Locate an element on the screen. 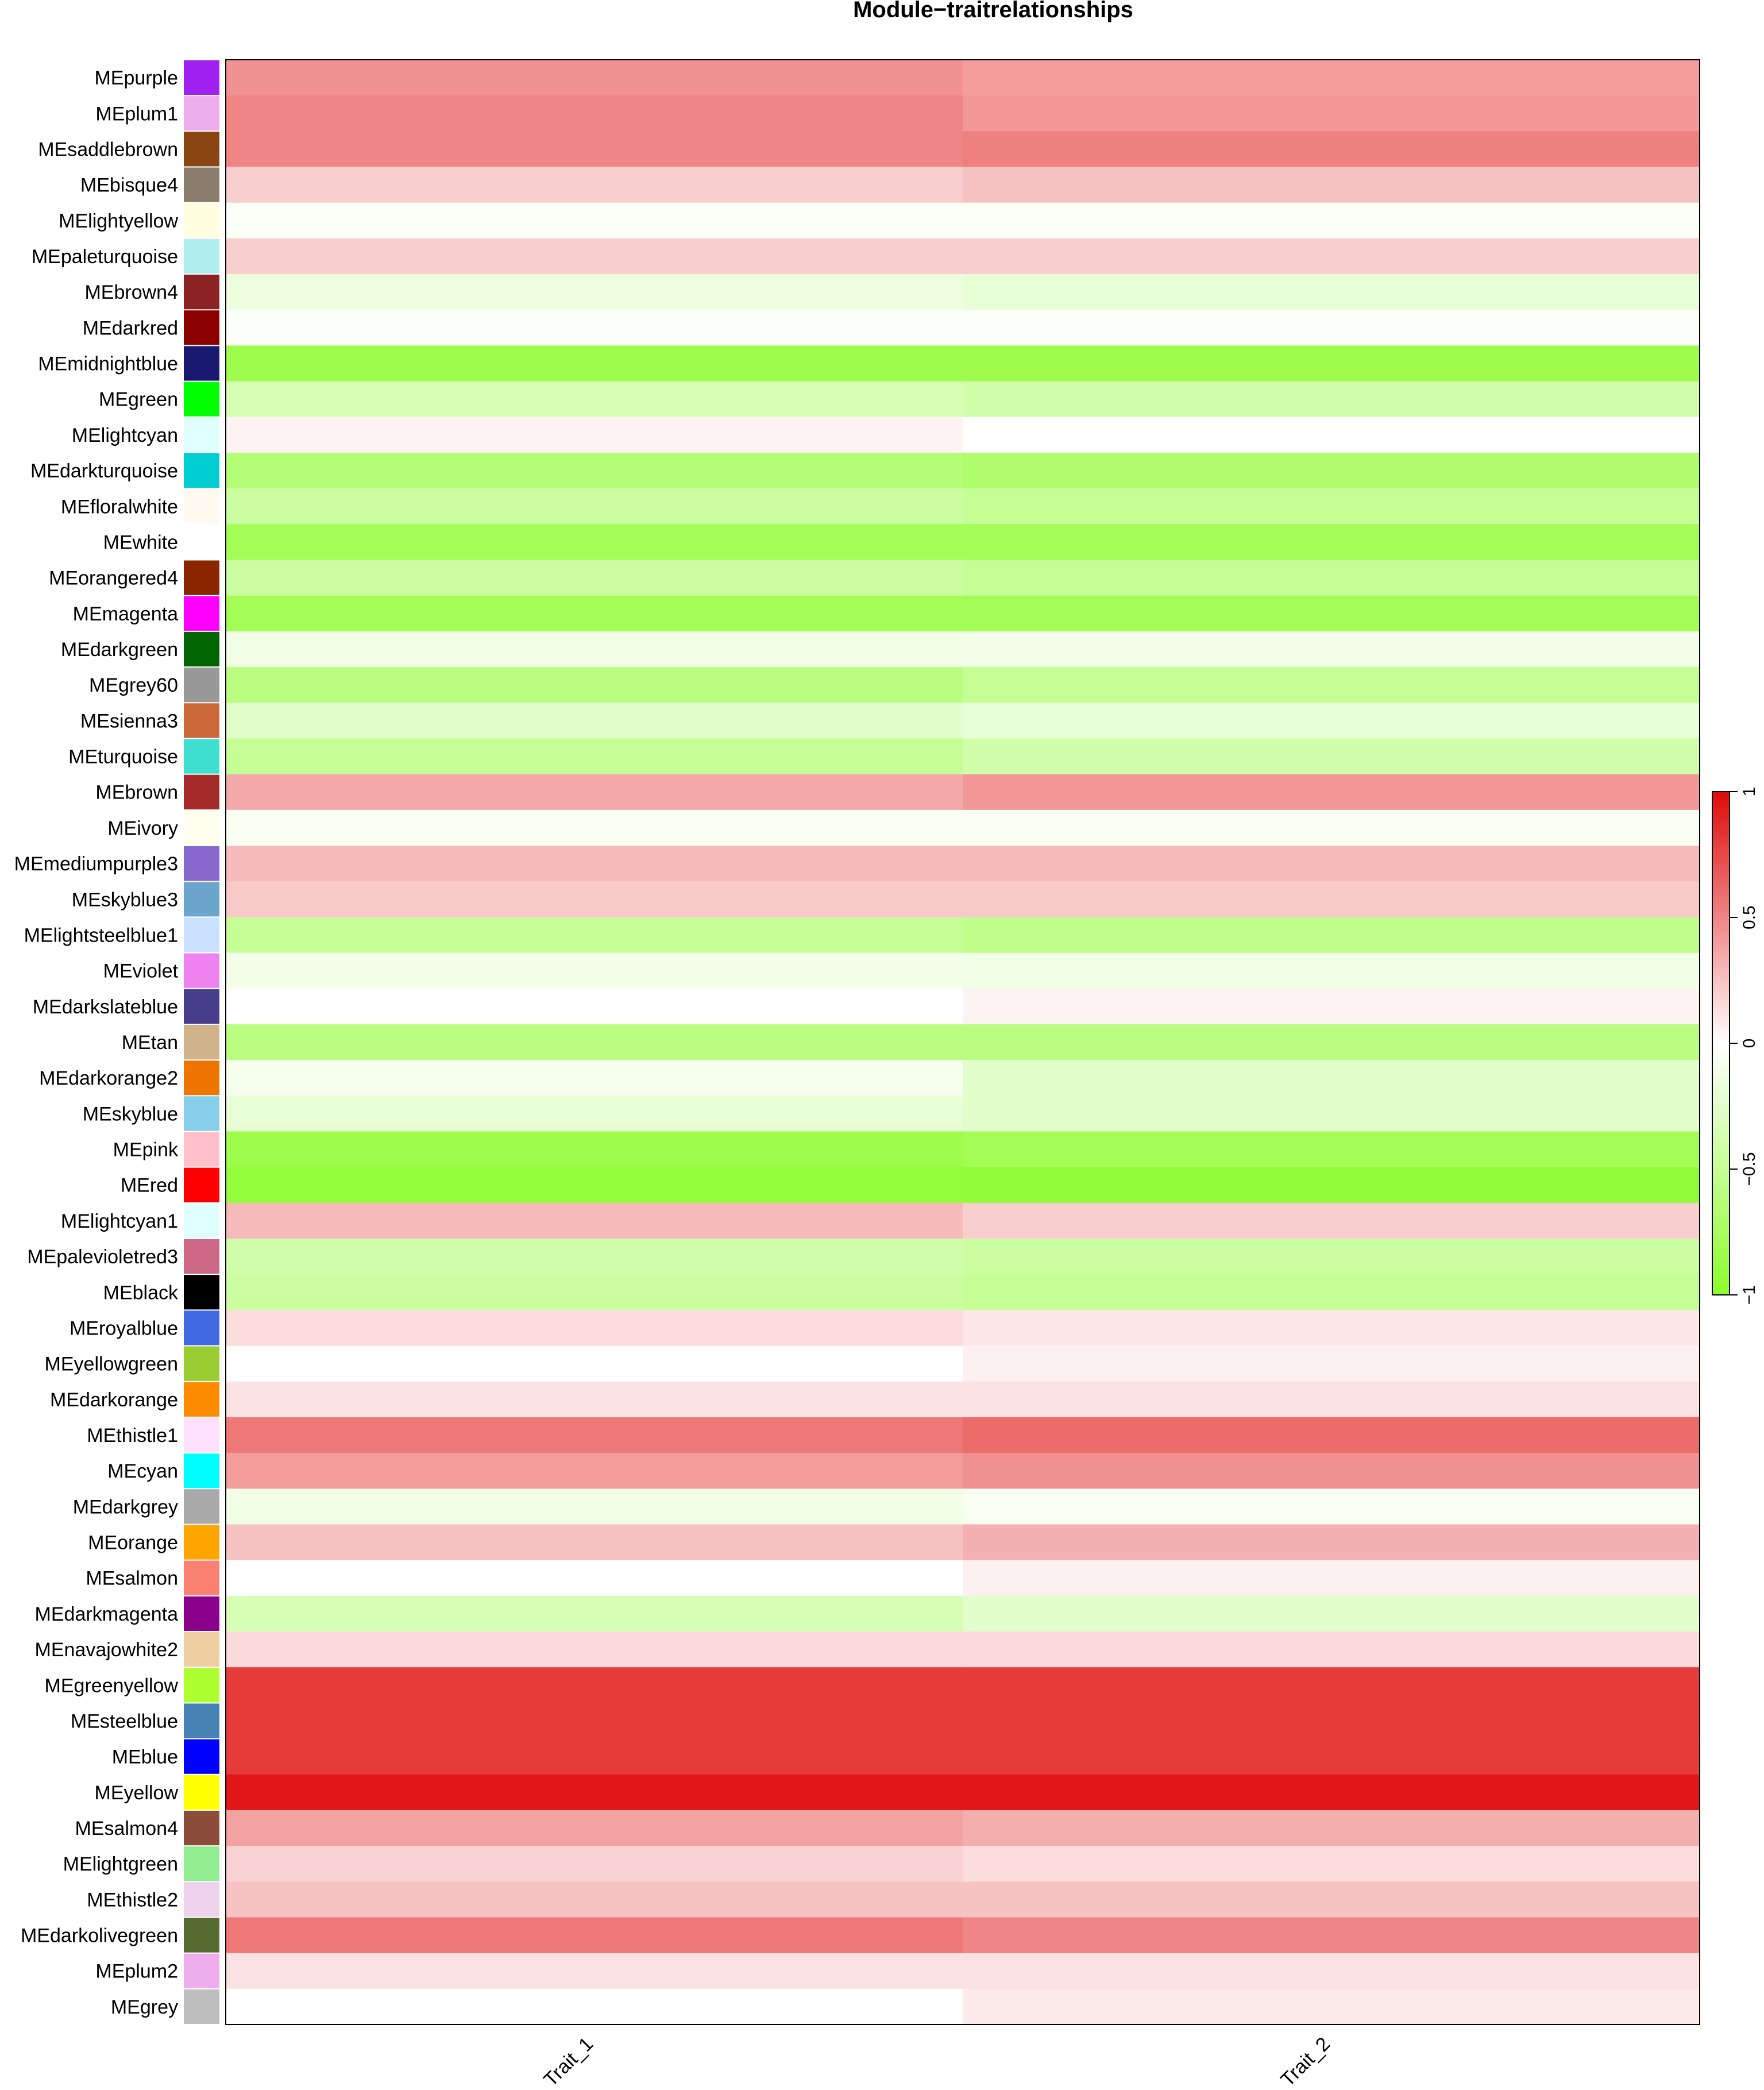 The height and width of the screenshot is (2090, 1764). row-label: MEdarkturquoise is located at coordinates (104, 471).